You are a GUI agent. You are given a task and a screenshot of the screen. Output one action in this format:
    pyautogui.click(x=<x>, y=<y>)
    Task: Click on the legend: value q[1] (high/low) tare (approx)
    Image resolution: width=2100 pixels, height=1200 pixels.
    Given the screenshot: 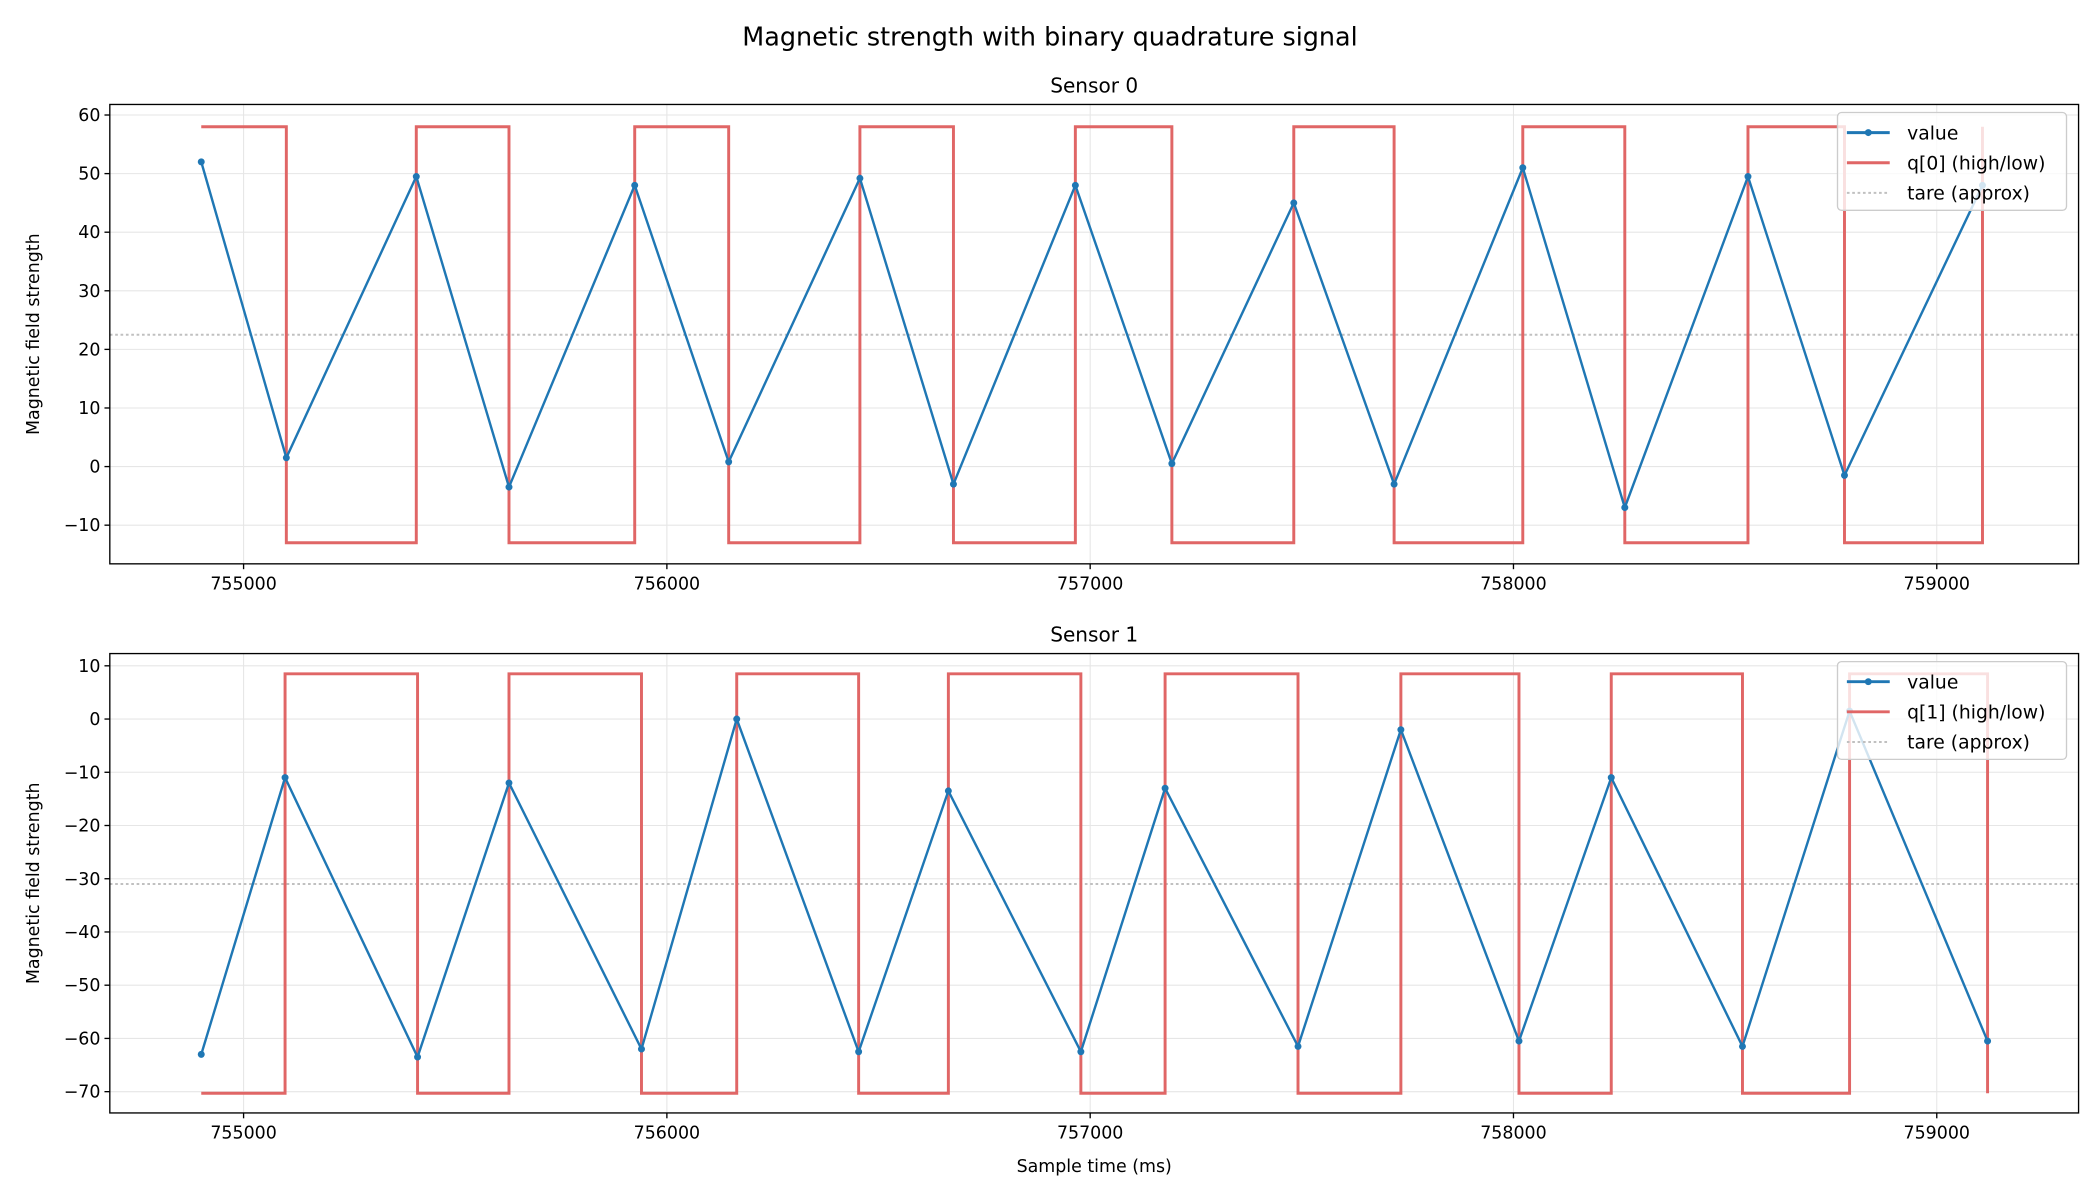 What is the action you would take?
    pyautogui.click(x=1952, y=710)
    